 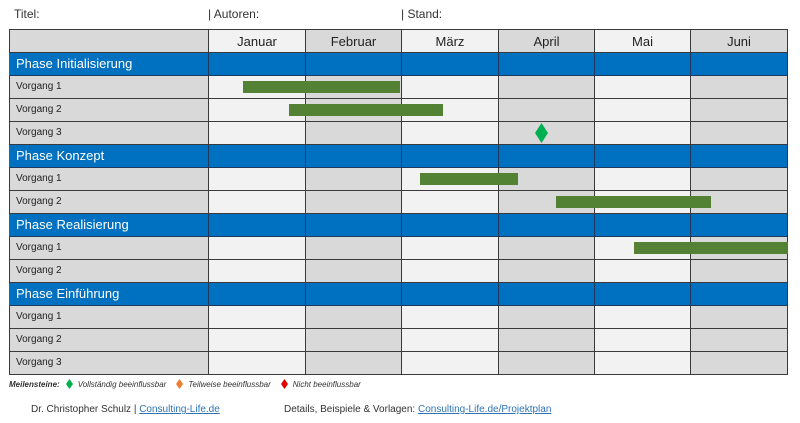 I want to click on status-label: | Stand:, so click(x=422, y=14).